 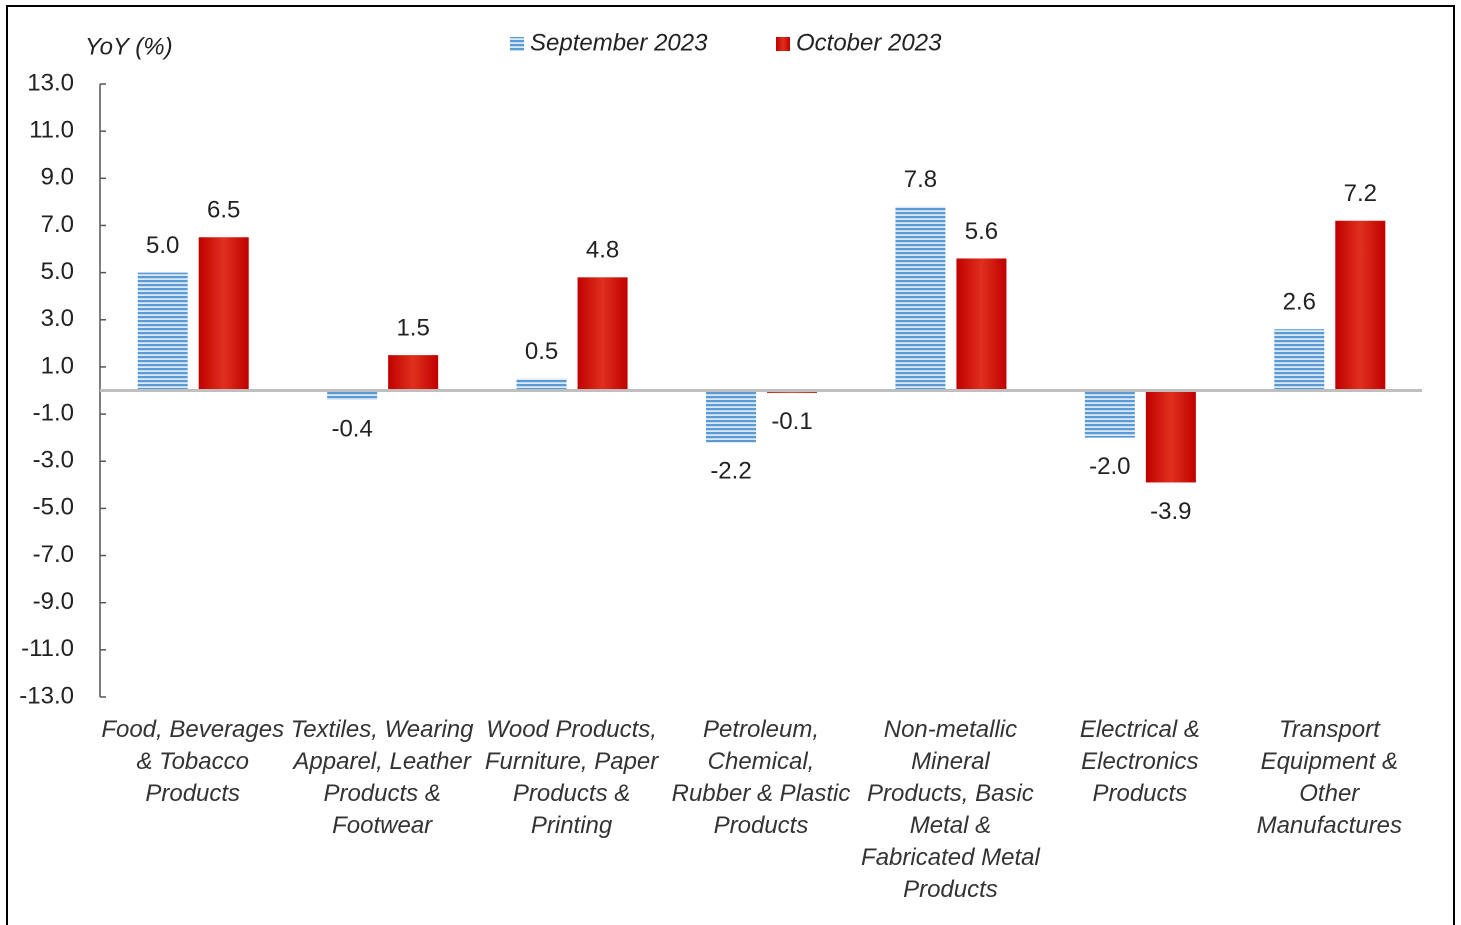 What do you see at coordinates (57, 224) in the screenshot?
I see `y-tick-label: 7.0` at bounding box center [57, 224].